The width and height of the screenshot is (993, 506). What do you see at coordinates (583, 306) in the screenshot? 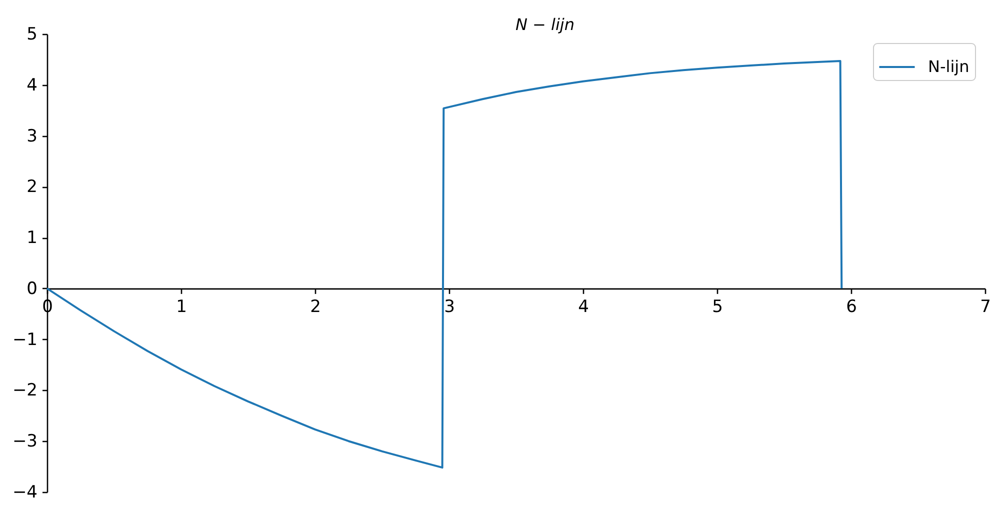
I see `x-tick-label: 4` at bounding box center [583, 306].